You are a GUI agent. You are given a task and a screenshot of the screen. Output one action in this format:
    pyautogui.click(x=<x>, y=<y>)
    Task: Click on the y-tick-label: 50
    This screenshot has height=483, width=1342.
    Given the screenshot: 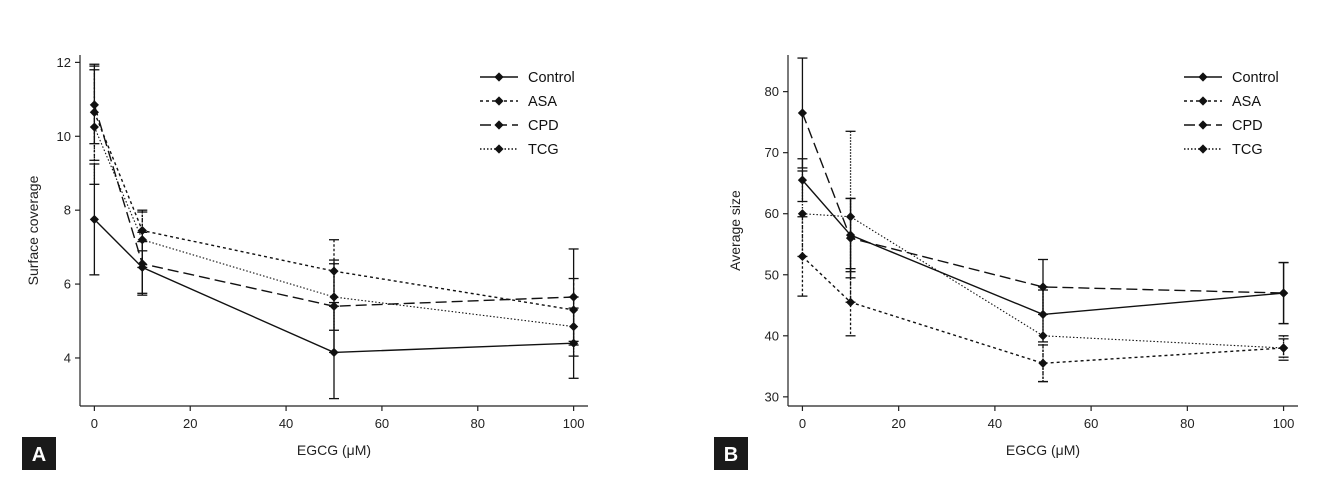 What is the action you would take?
    pyautogui.click(x=772, y=274)
    